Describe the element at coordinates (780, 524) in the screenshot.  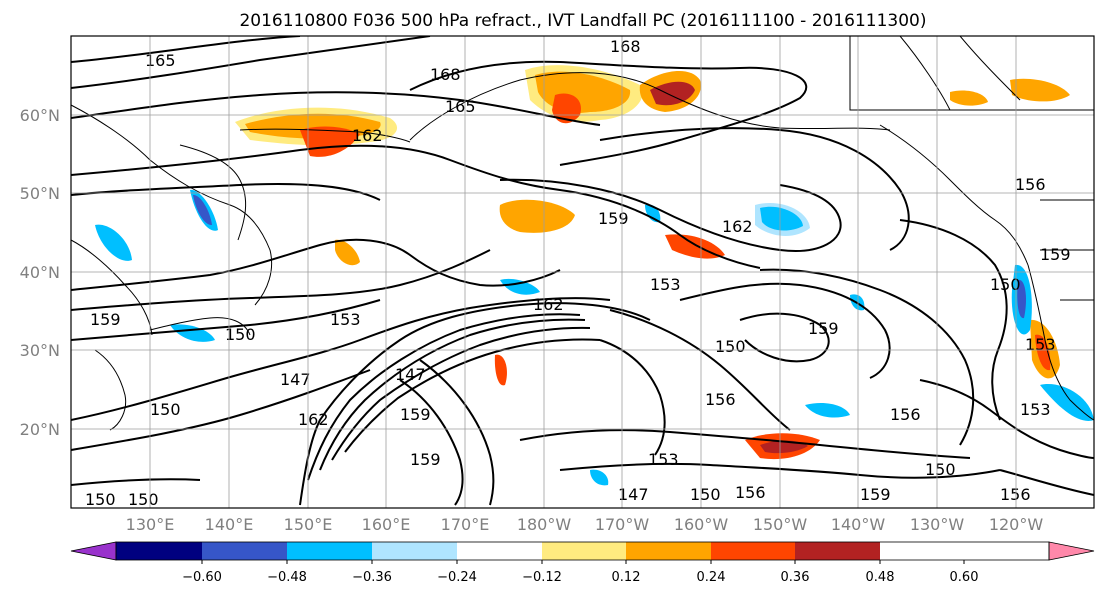
I see `lon-label: 150°W` at that location.